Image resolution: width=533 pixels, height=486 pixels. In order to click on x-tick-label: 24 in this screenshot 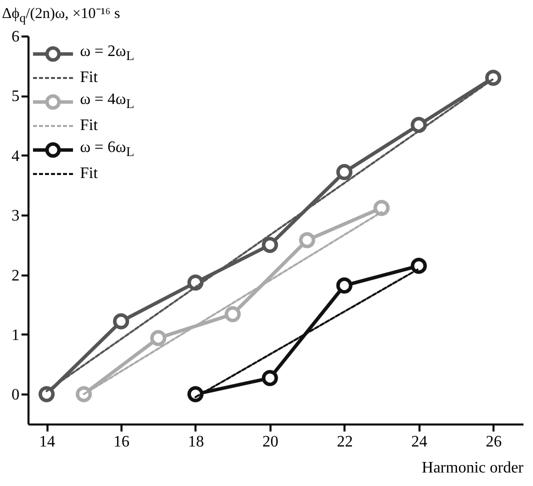, I will do `click(419, 442)`.